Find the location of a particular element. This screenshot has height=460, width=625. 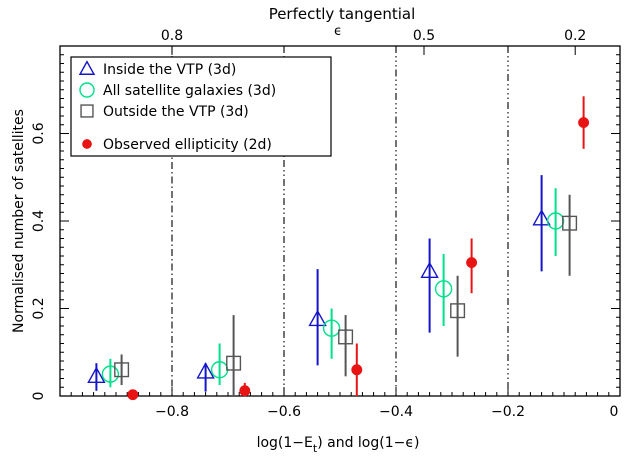

legend-label-outside: Outside the VTP (3d) is located at coordinates (176, 112).